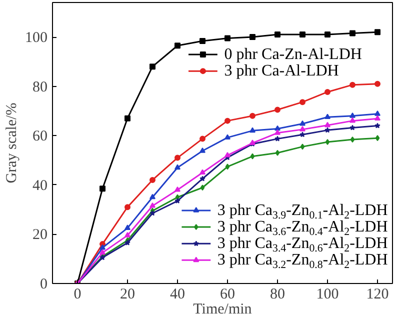  Describe the element at coordinates (277, 294) in the screenshot. I see `x-tick-label: 80` at that location.